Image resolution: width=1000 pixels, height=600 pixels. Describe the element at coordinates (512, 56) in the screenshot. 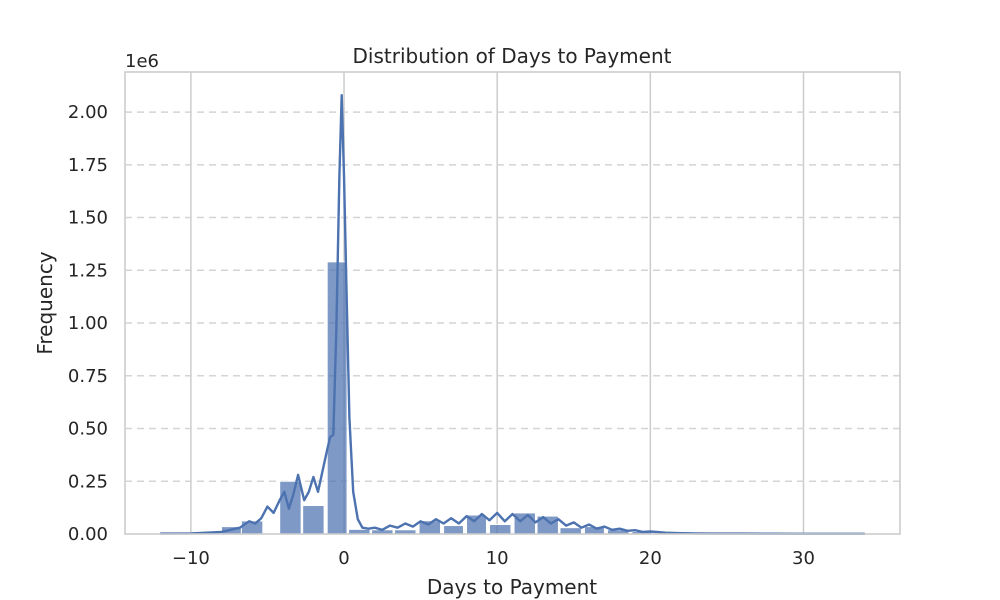

I see `chart-title: Distribution of Days to Payment` at that location.